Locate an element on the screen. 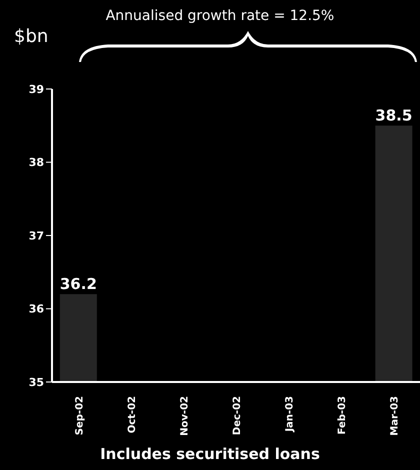 This screenshot has width=420, height=470. x-tick-label: Sep-02 is located at coordinates (80, 416).